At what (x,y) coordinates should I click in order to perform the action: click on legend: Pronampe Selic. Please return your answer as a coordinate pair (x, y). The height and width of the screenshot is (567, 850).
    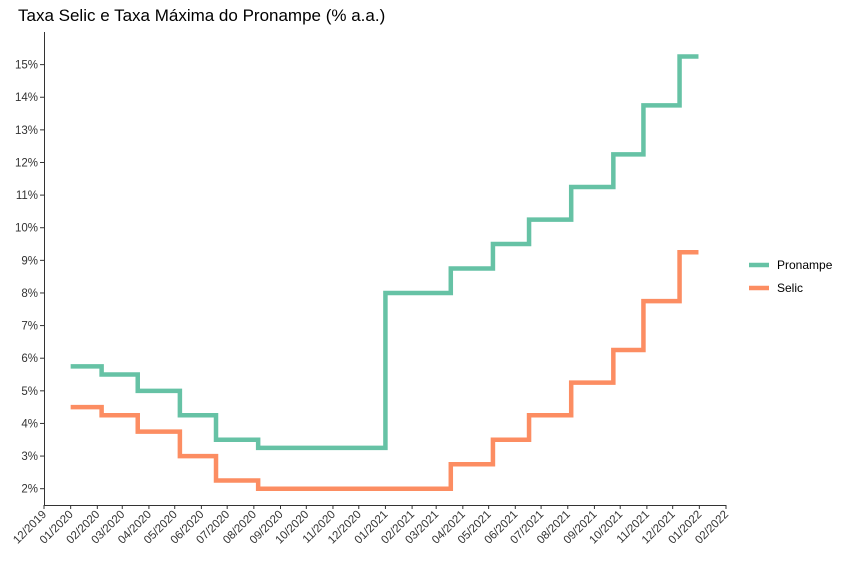
    Looking at the image, I should click on (791, 276).